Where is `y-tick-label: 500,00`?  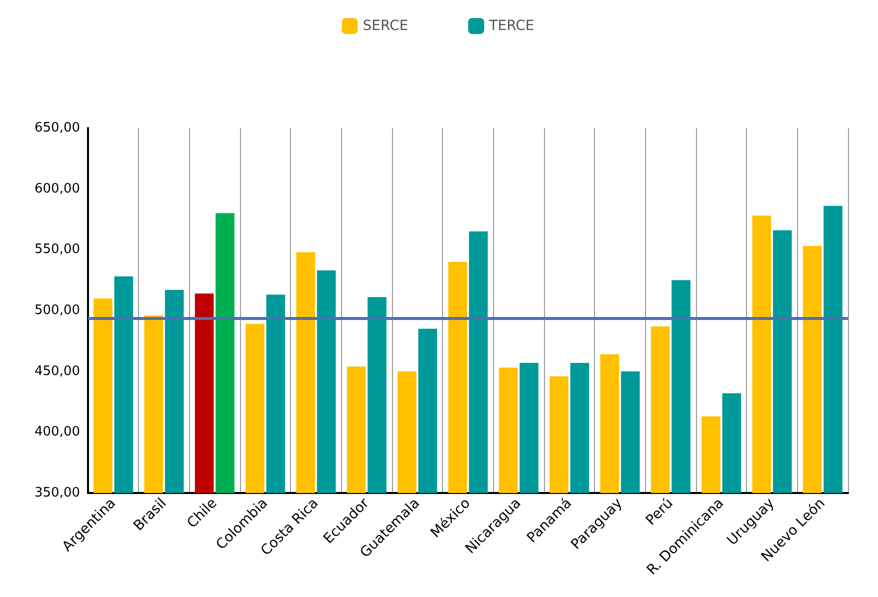 y-tick-label: 500,00 is located at coordinates (57, 310).